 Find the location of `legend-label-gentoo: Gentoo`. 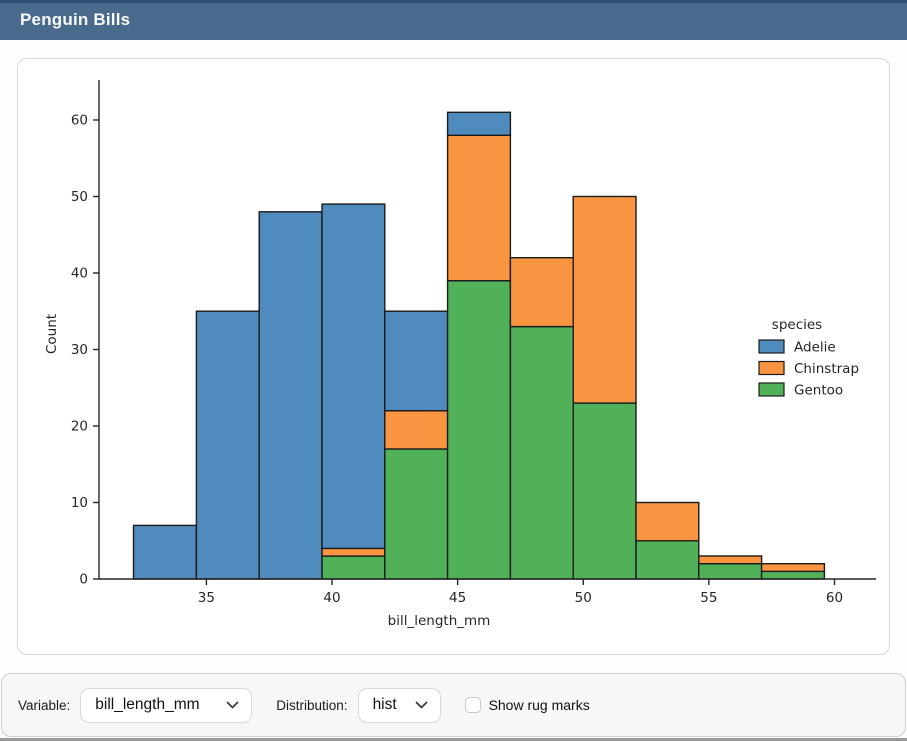

legend-label-gentoo: Gentoo is located at coordinates (818, 391).